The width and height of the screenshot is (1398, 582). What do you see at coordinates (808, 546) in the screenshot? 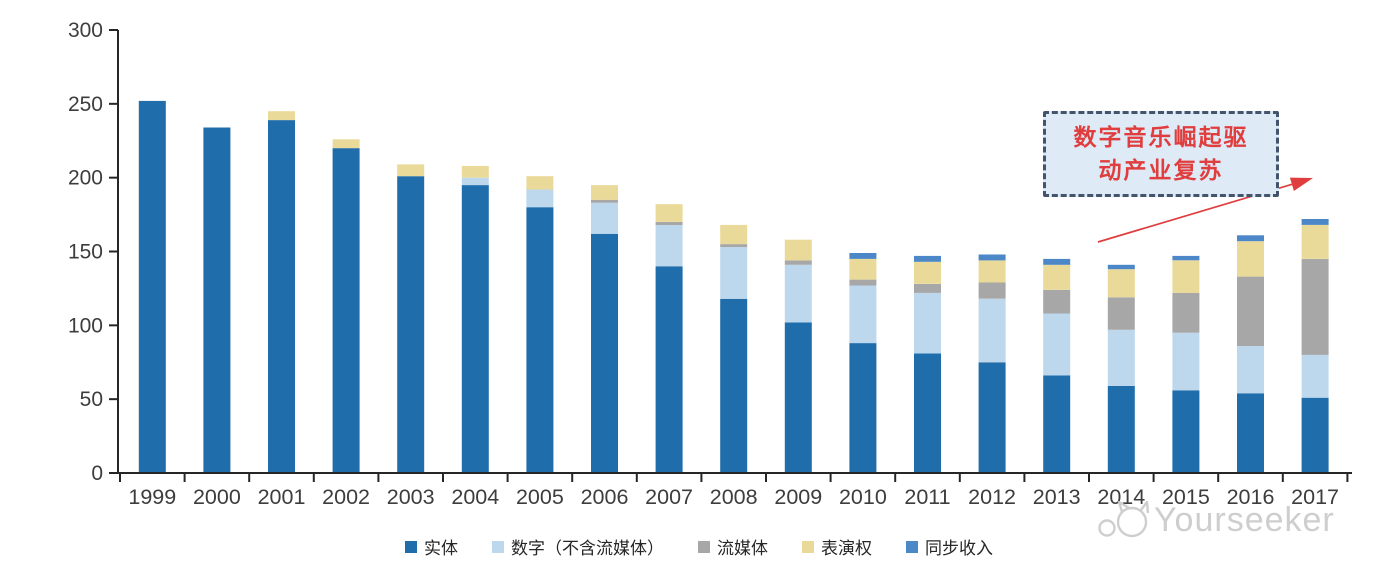
I see `legend-swatch-performance-icon` at bounding box center [808, 546].